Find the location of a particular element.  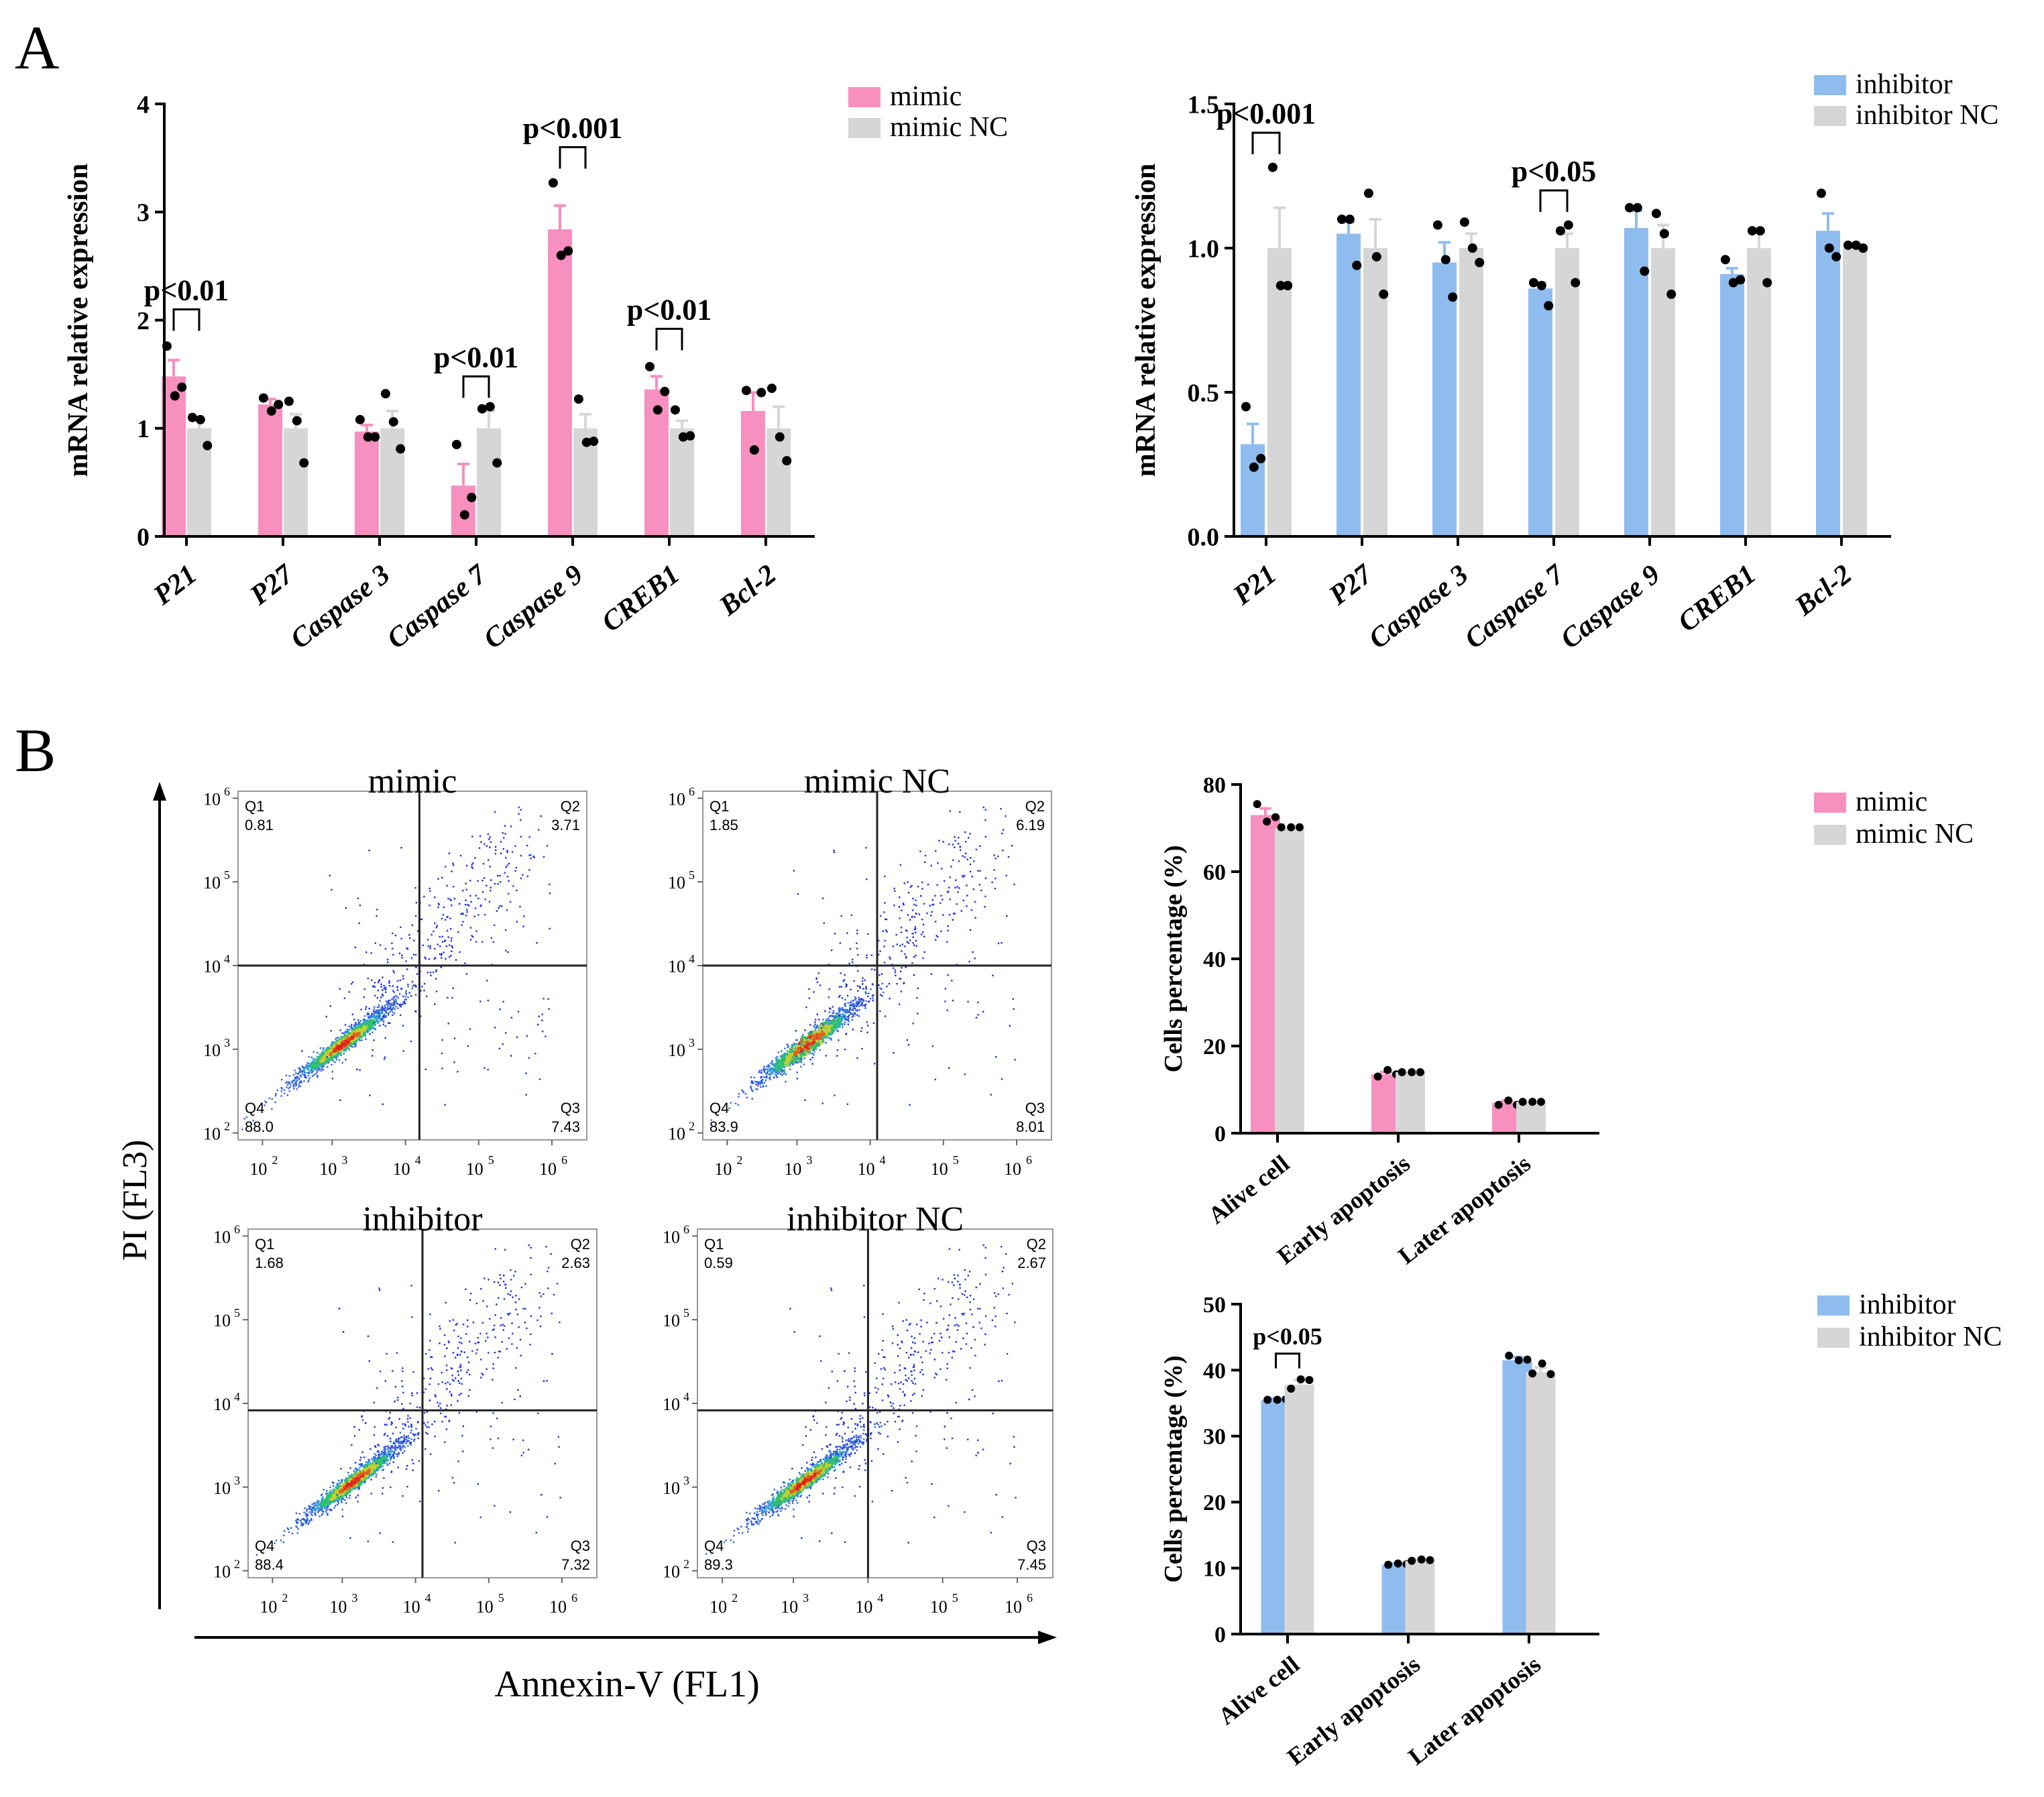

legend-swatch is located at coordinates (1830, 803).